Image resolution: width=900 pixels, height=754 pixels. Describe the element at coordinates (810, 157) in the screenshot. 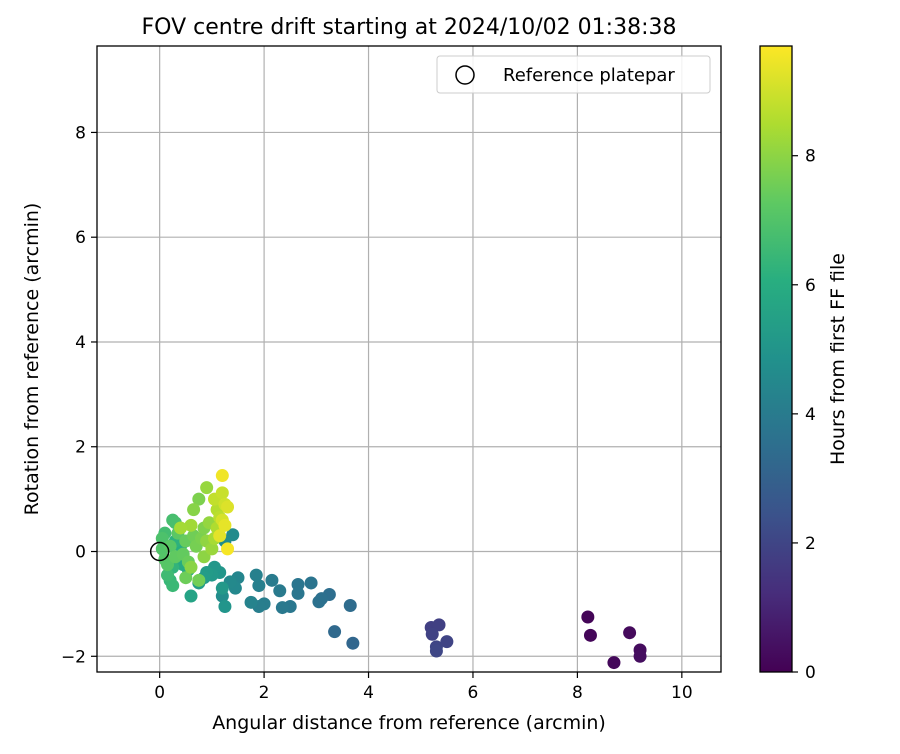

I see `colorbar-tick-label: 8` at that location.